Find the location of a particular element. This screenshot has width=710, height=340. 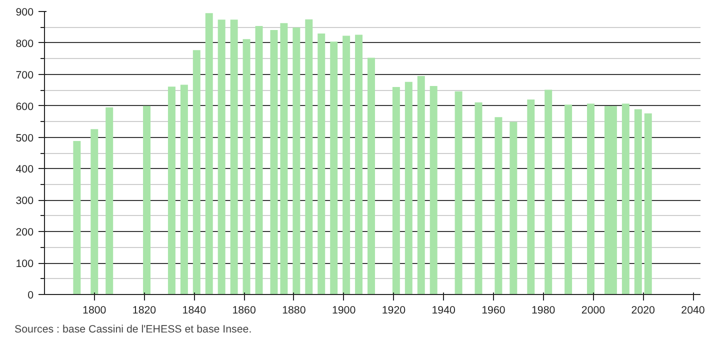

x-tick-label: 1980 is located at coordinates (544, 310).